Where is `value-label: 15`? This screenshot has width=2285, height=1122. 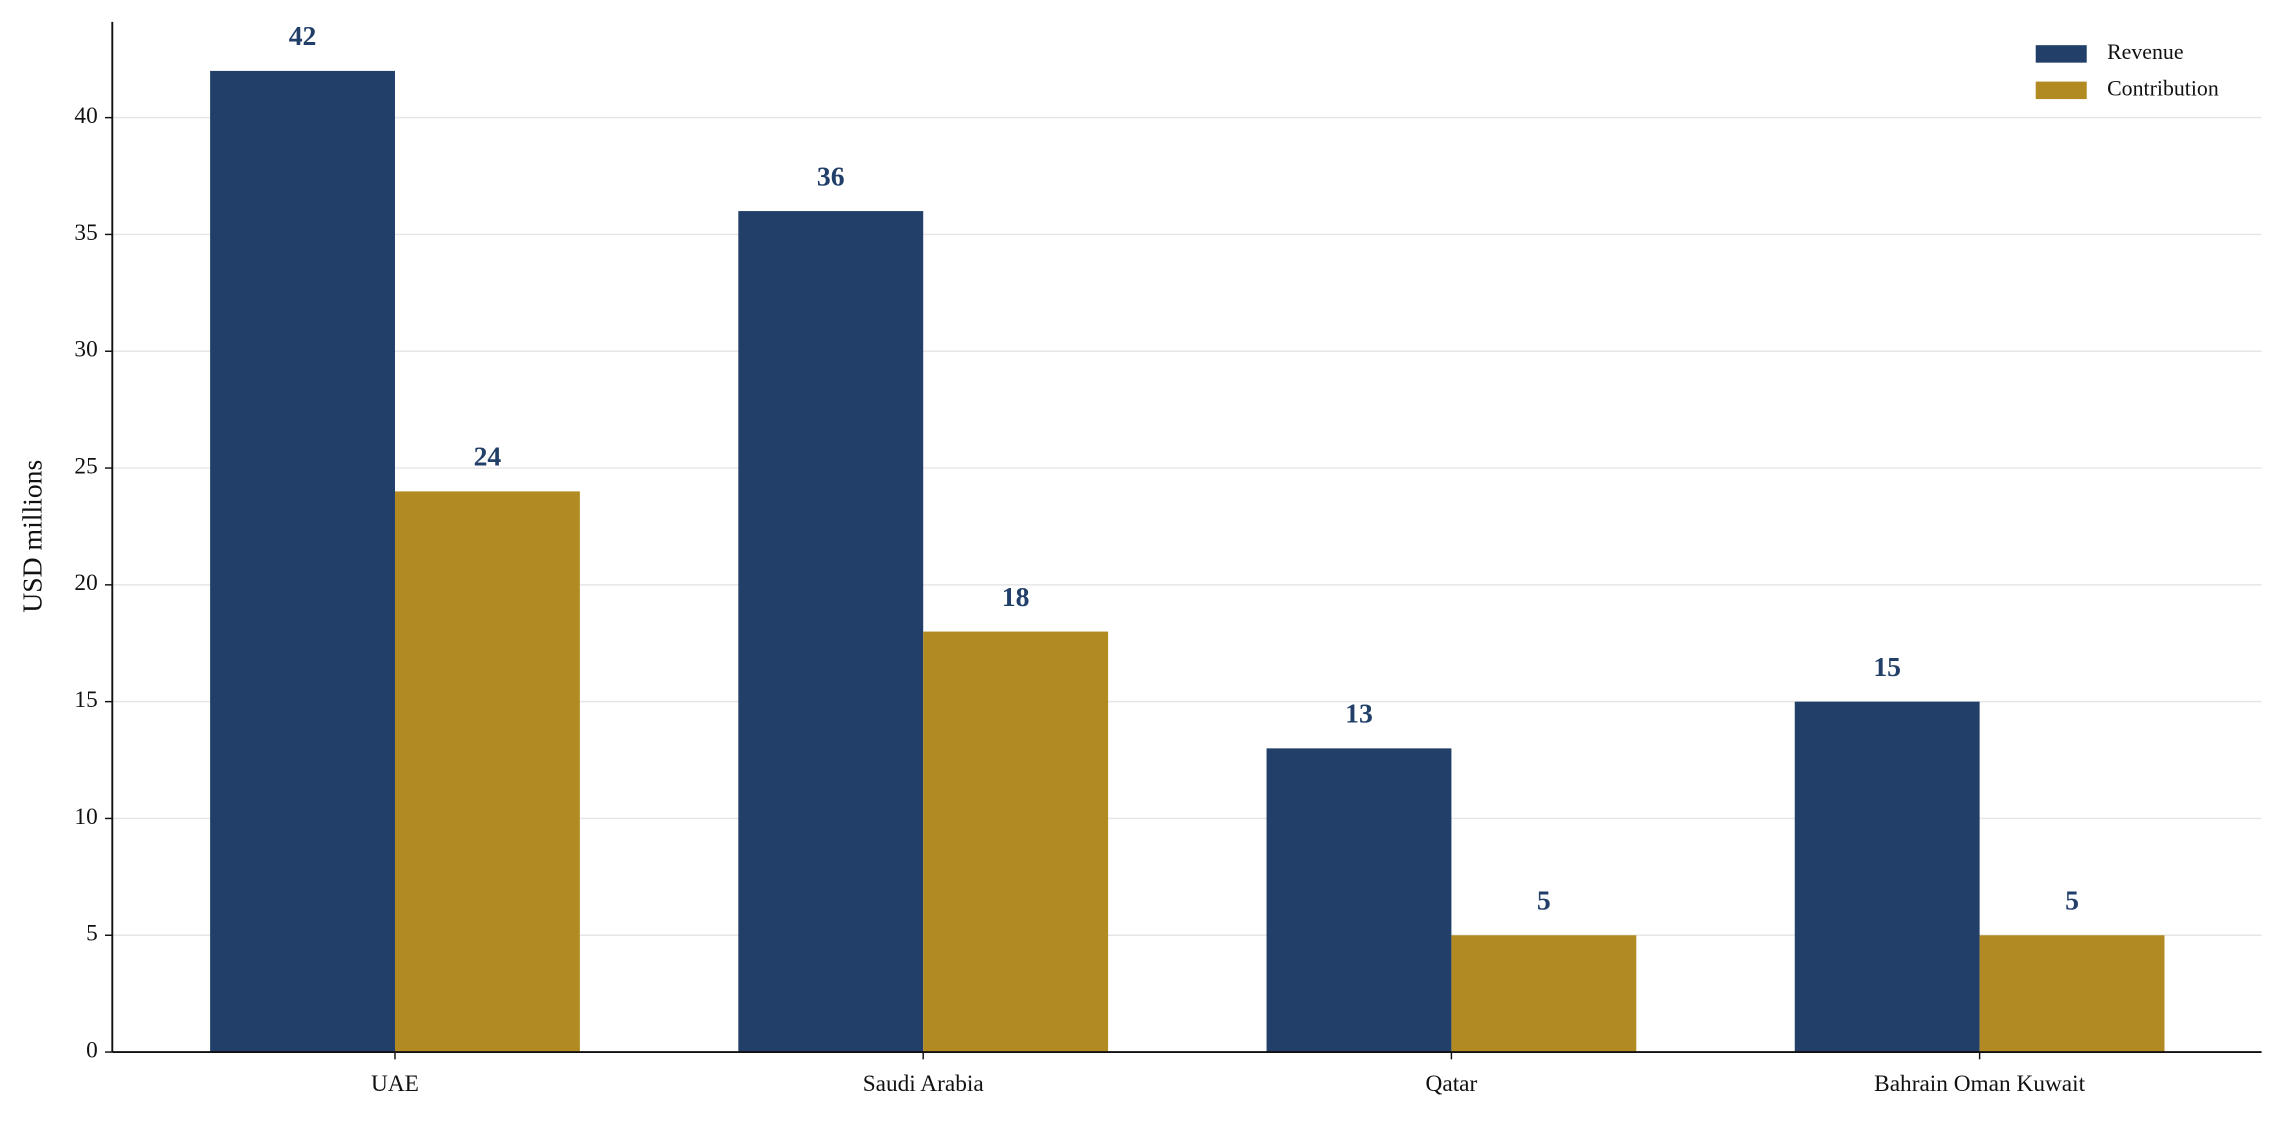
value-label: 15 is located at coordinates (1887, 666).